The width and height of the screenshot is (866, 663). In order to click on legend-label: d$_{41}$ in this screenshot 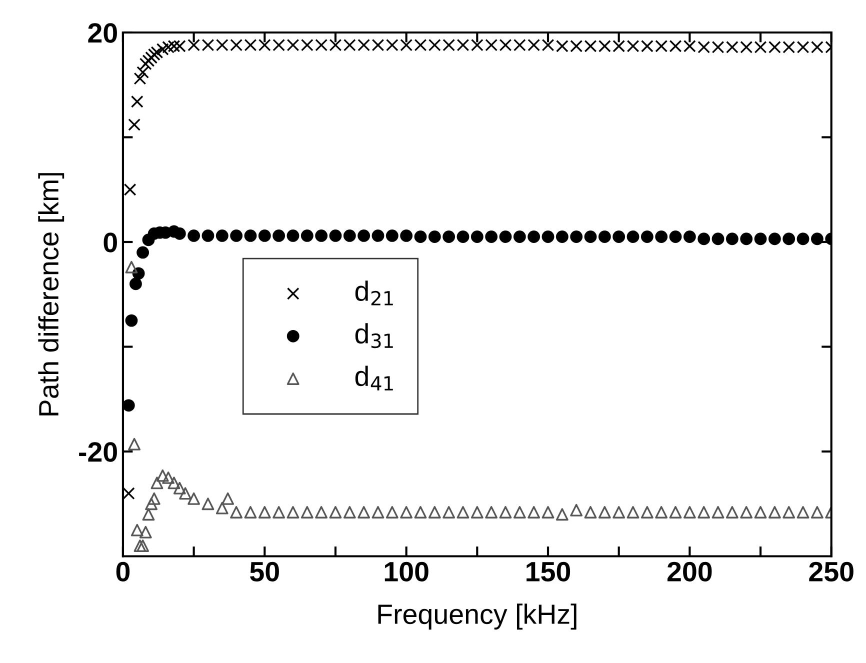, I will do `click(374, 378)`.